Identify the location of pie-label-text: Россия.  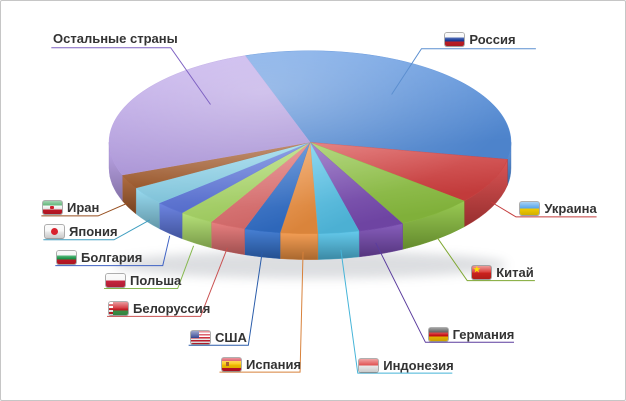
(492, 39).